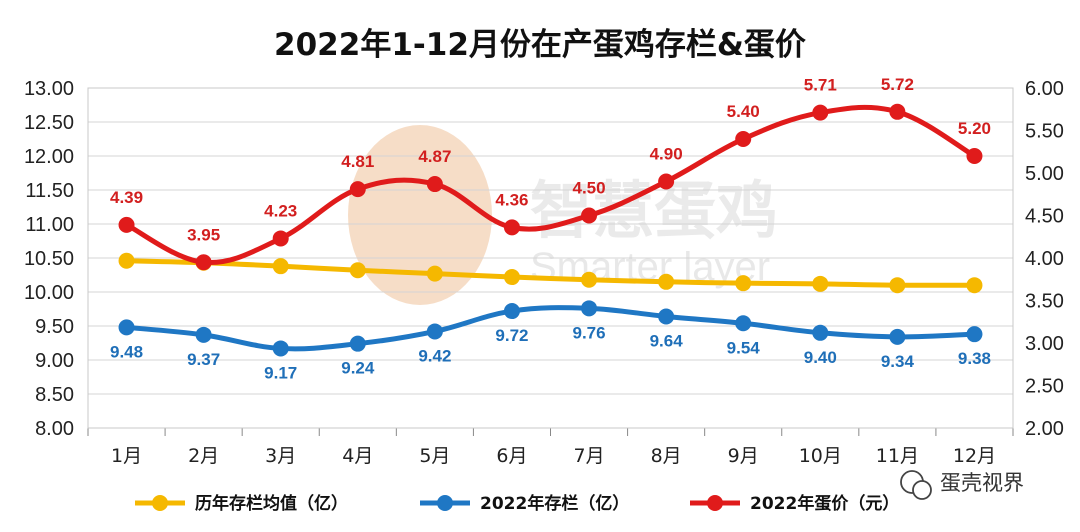  Describe the element at coordinates (563, 215) in the screenshot. I see `watermark: 智慧蛋鸡 Smarter layer` at that location.